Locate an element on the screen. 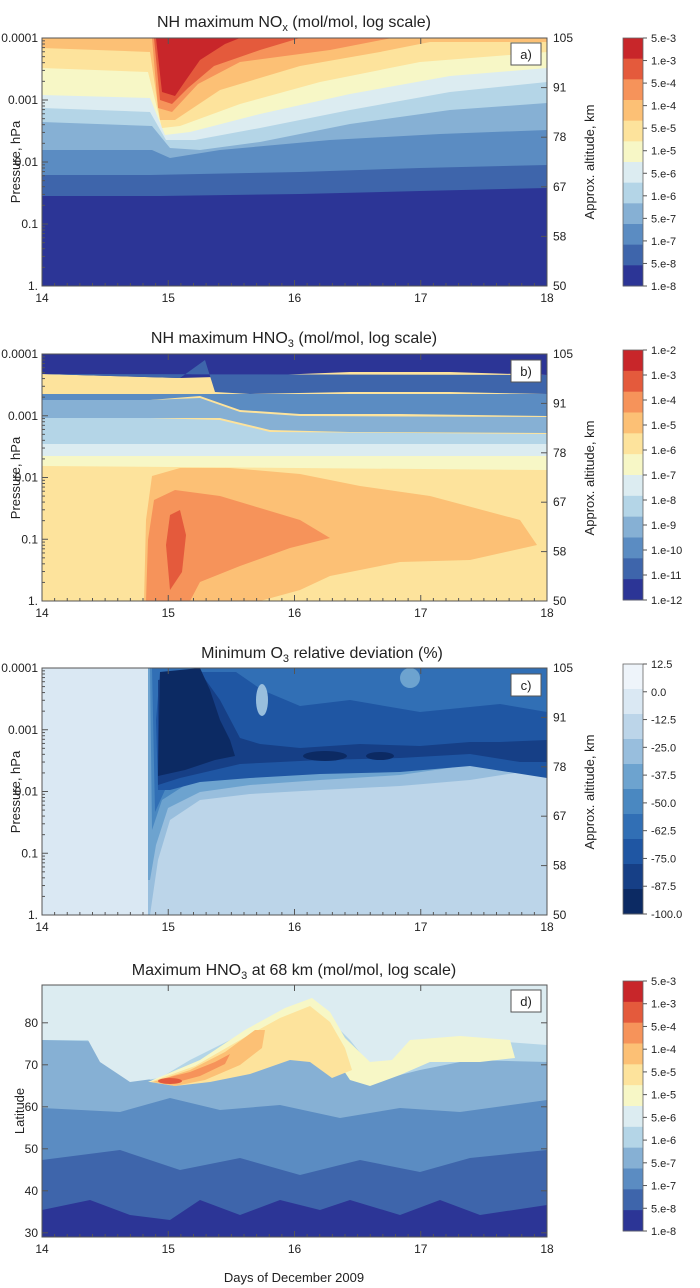 Image resolution: width=700 pixels, height=1288 pixels. y-tick-label: 30 is located at coordinates (32, 1233).